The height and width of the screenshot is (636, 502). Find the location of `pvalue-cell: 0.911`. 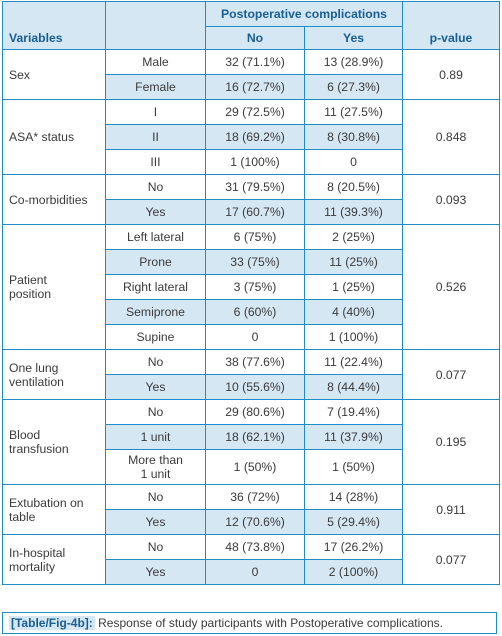

pvalue-cell: 0.911 is located at coordinates (451, 509).